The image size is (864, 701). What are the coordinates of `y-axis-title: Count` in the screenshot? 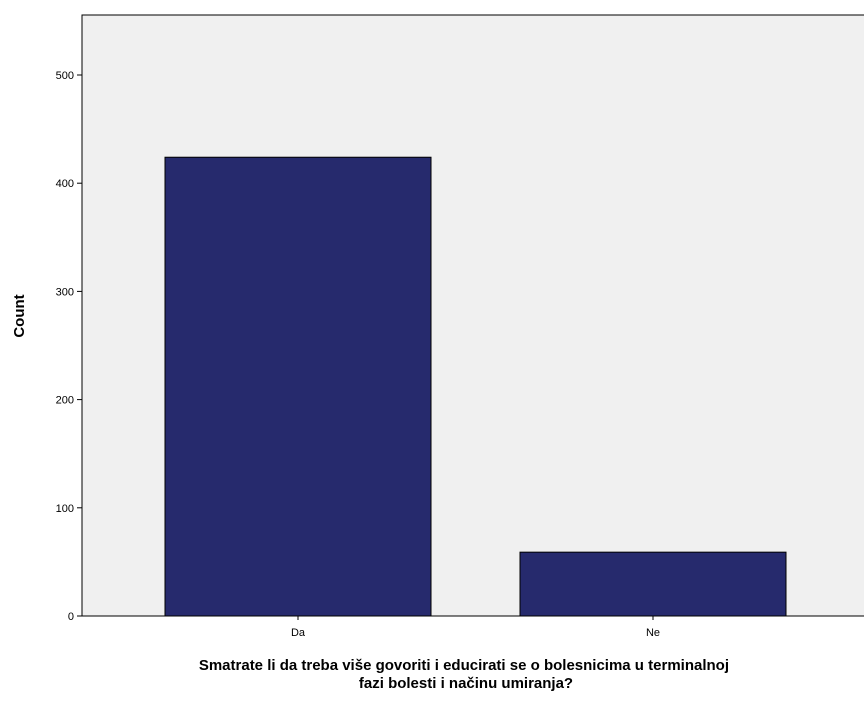 It's located at (19, 315).